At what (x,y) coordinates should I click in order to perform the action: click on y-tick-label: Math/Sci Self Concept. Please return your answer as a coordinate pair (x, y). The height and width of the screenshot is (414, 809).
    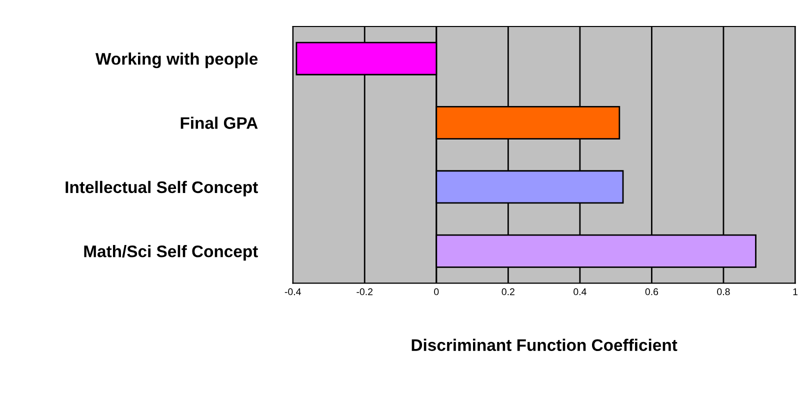
    Looking at the image, I should click on (171, 253).